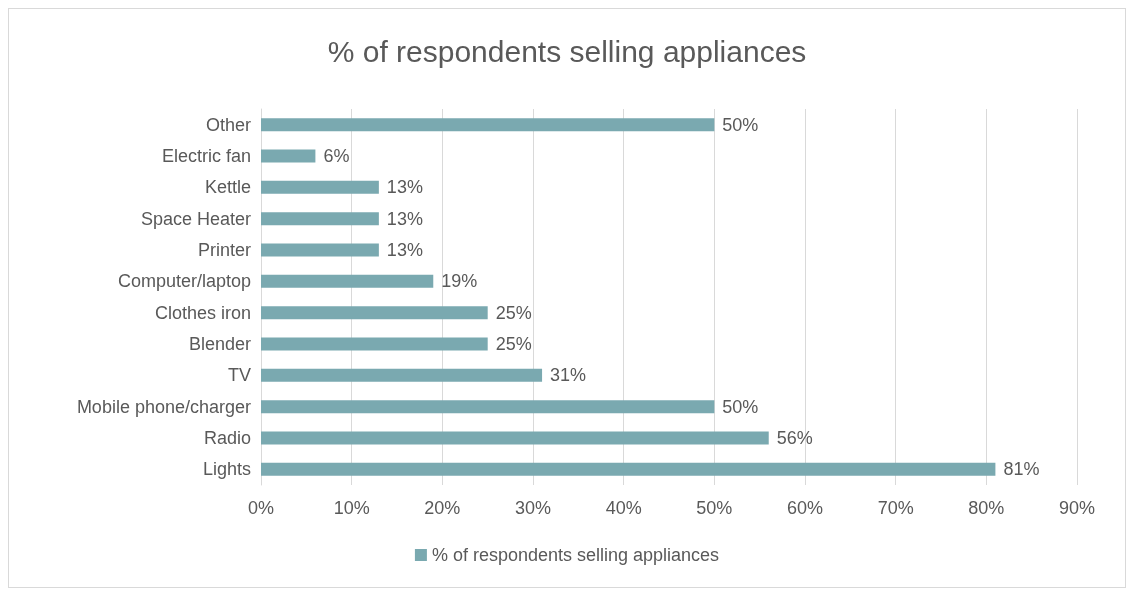 This screenshot has height=598, width=1136. What do you see at coordinates (239, 375) in the screenshot?
I see `y-tick-label: TV` at bounding box center [239, 375].